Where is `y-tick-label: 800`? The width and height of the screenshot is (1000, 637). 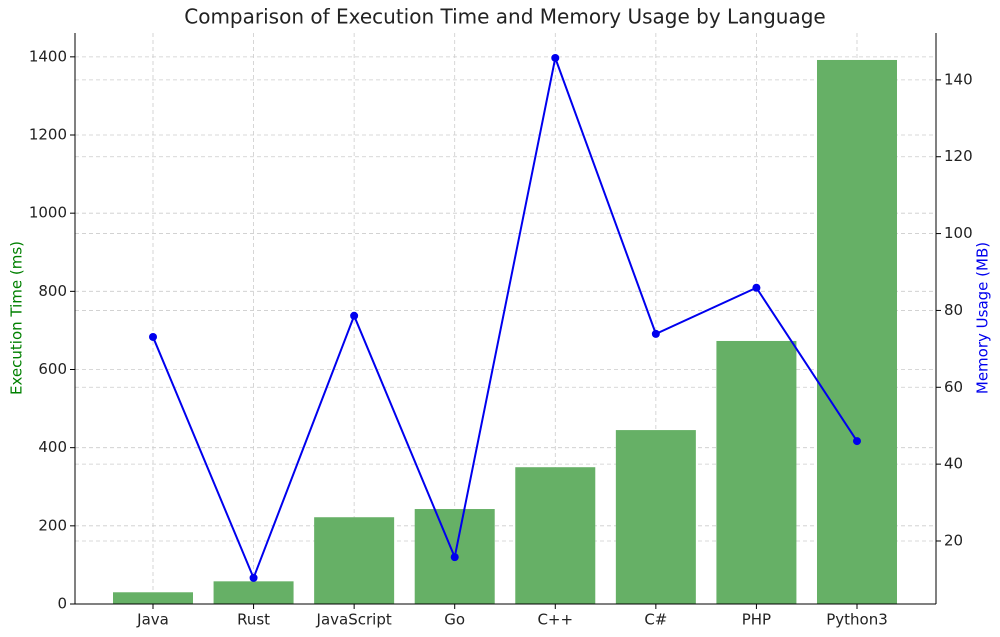 y-tick-label: 800 is located at coordinates (52, 291).